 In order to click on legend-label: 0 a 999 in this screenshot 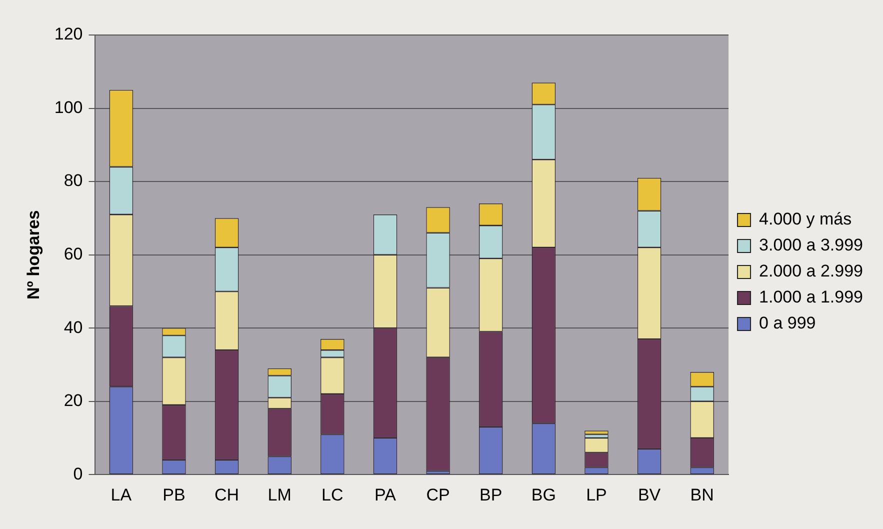, I will do `click(787, 323)`.